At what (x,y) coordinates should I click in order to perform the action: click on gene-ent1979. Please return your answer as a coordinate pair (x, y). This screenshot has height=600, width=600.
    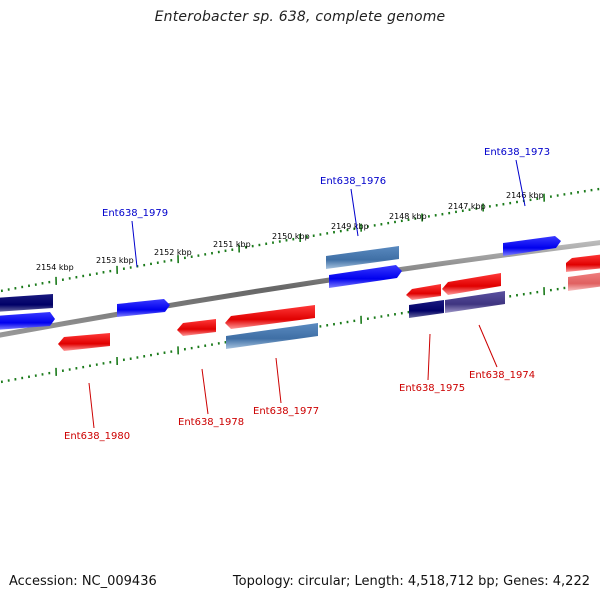
    Looking at the image, I should click on (143, 308).